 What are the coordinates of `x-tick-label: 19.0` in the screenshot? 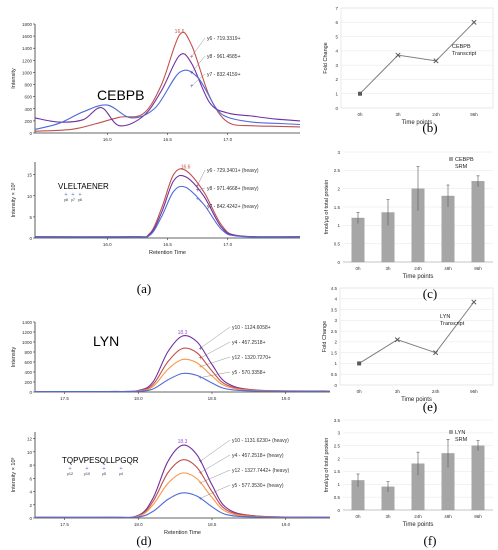 It's located at (285, 398).